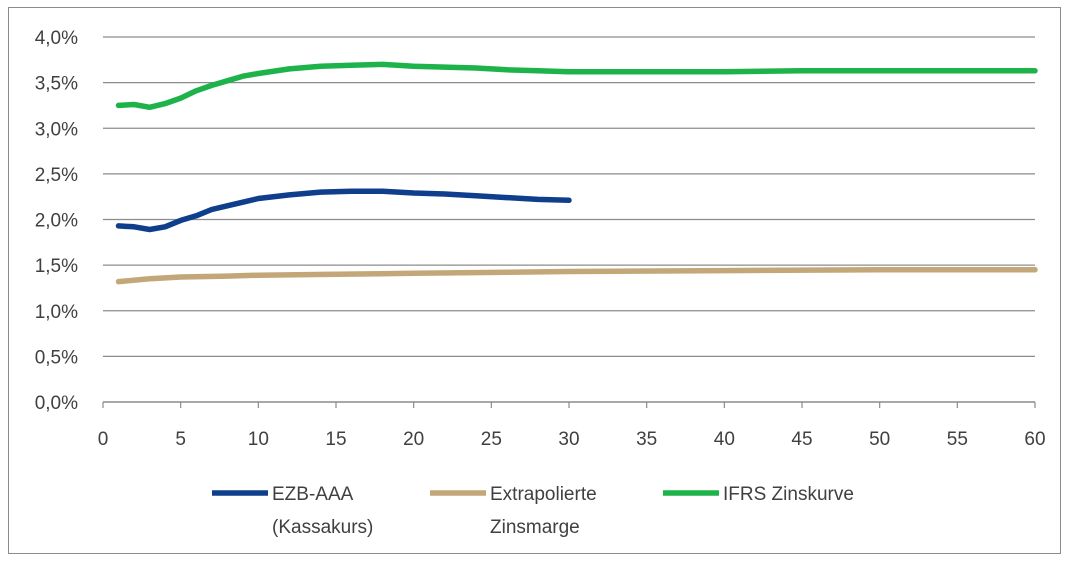 The width and height of the screenshot is (1068, 561). I want to click on legend-label-2: Zinsmarge, so click(535, 527).